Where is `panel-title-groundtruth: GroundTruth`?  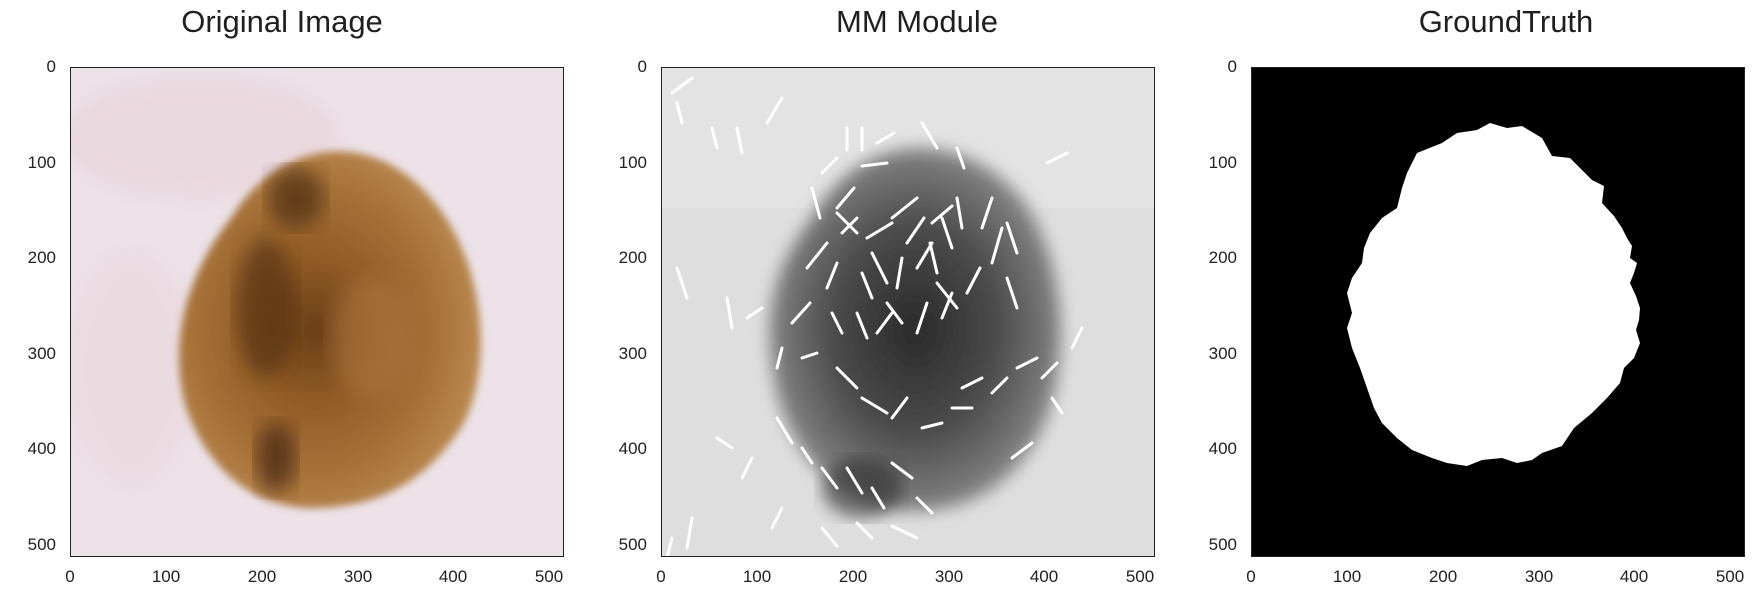
panel-title-groundtruth: GroundTruth is located at coordinates (1506, 21).